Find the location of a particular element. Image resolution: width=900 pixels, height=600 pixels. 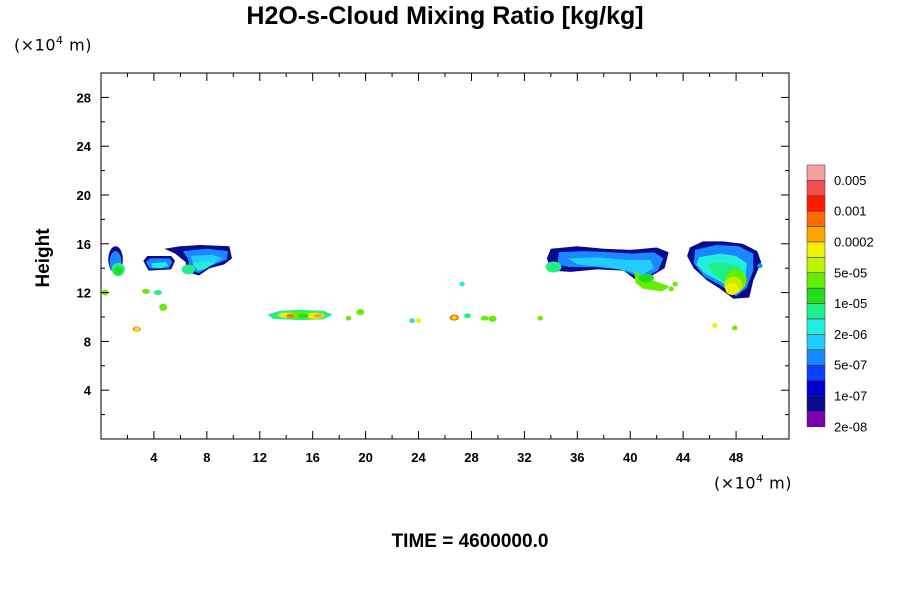

x-tick-label: 4 is located at coordinates (154, 457).